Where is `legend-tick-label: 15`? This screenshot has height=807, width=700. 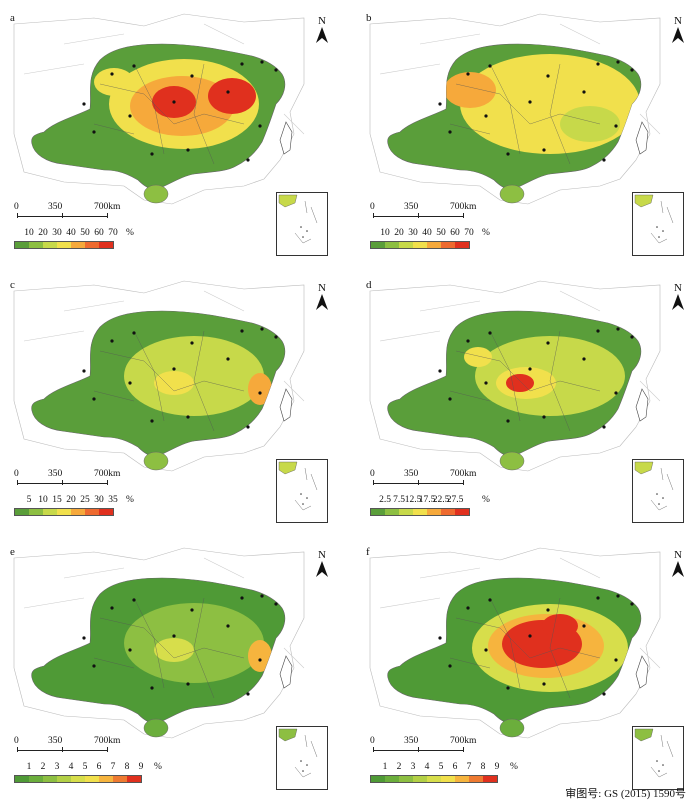 legend-tick-label: 15 is located at coordinates (57, 500).